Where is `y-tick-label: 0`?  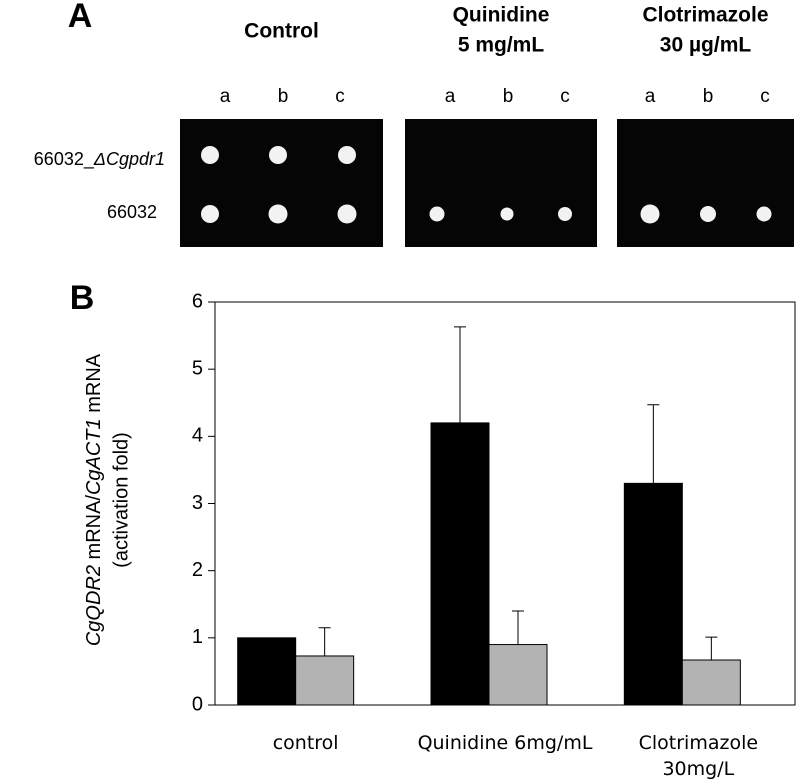
y-tick-label: 0 is located at coordinates (197, 704).